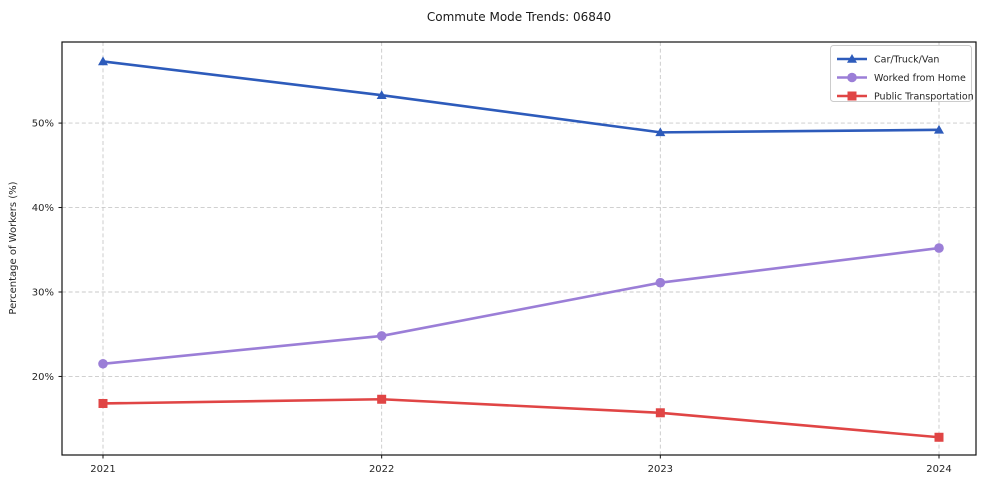 The height and width of the screenshot is (490, 990). Describe the element at coordinates (938, 469) in the screenshot. I see `x-tick-label: 2024` at that location.